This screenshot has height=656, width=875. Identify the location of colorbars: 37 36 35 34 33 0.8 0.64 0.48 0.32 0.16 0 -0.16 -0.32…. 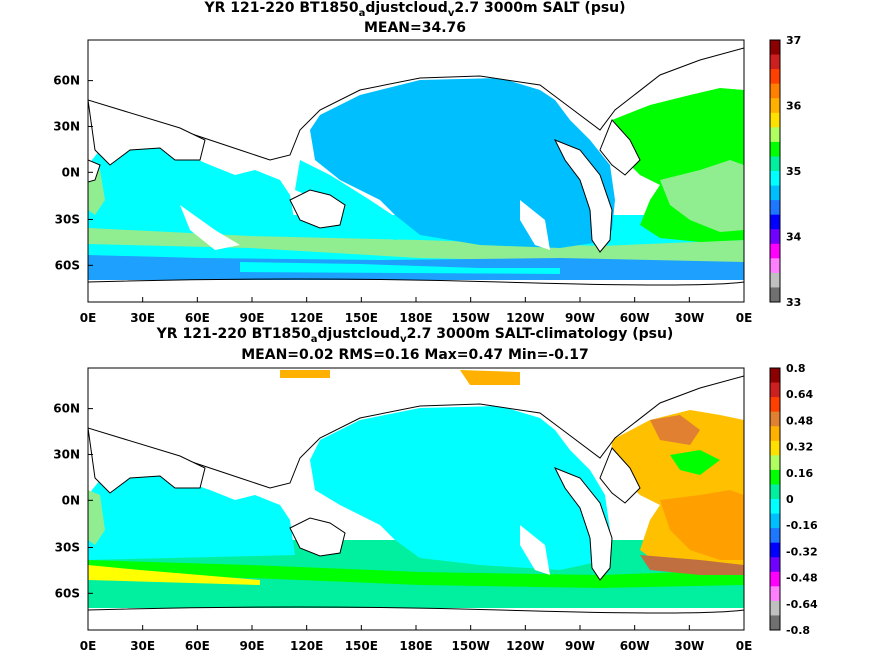
(793, 335).